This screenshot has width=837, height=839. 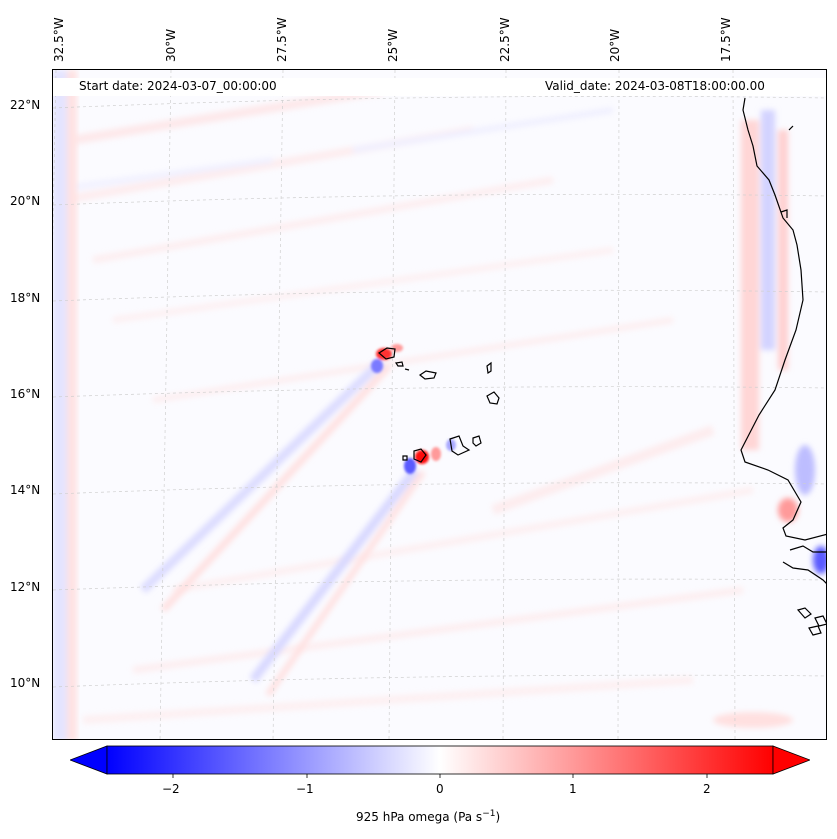 What do you see at coordinates (489, 814) in the screenshot?
I see `colorbar-label-sup: −1` at bounding box center [489, 814].